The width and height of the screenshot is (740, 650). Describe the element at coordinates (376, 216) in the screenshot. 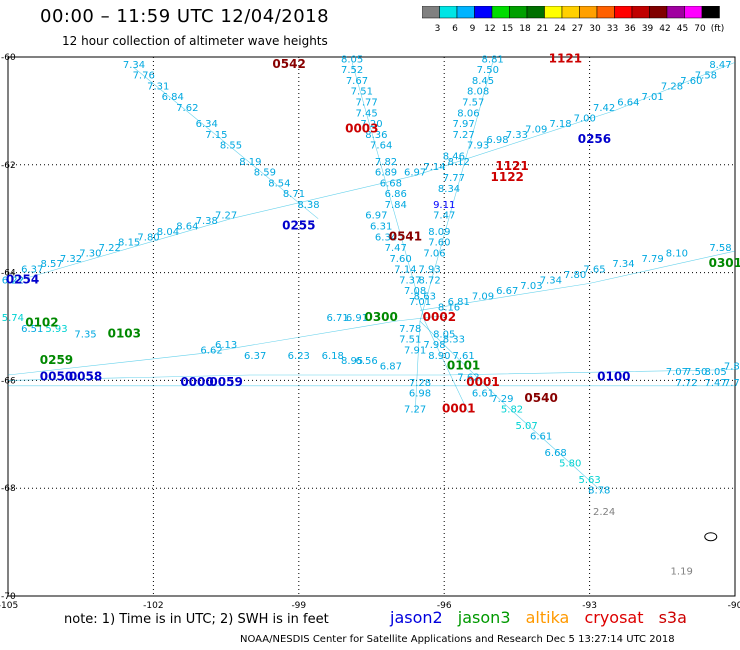

I see `wave-height-label: 6.97` at that location.